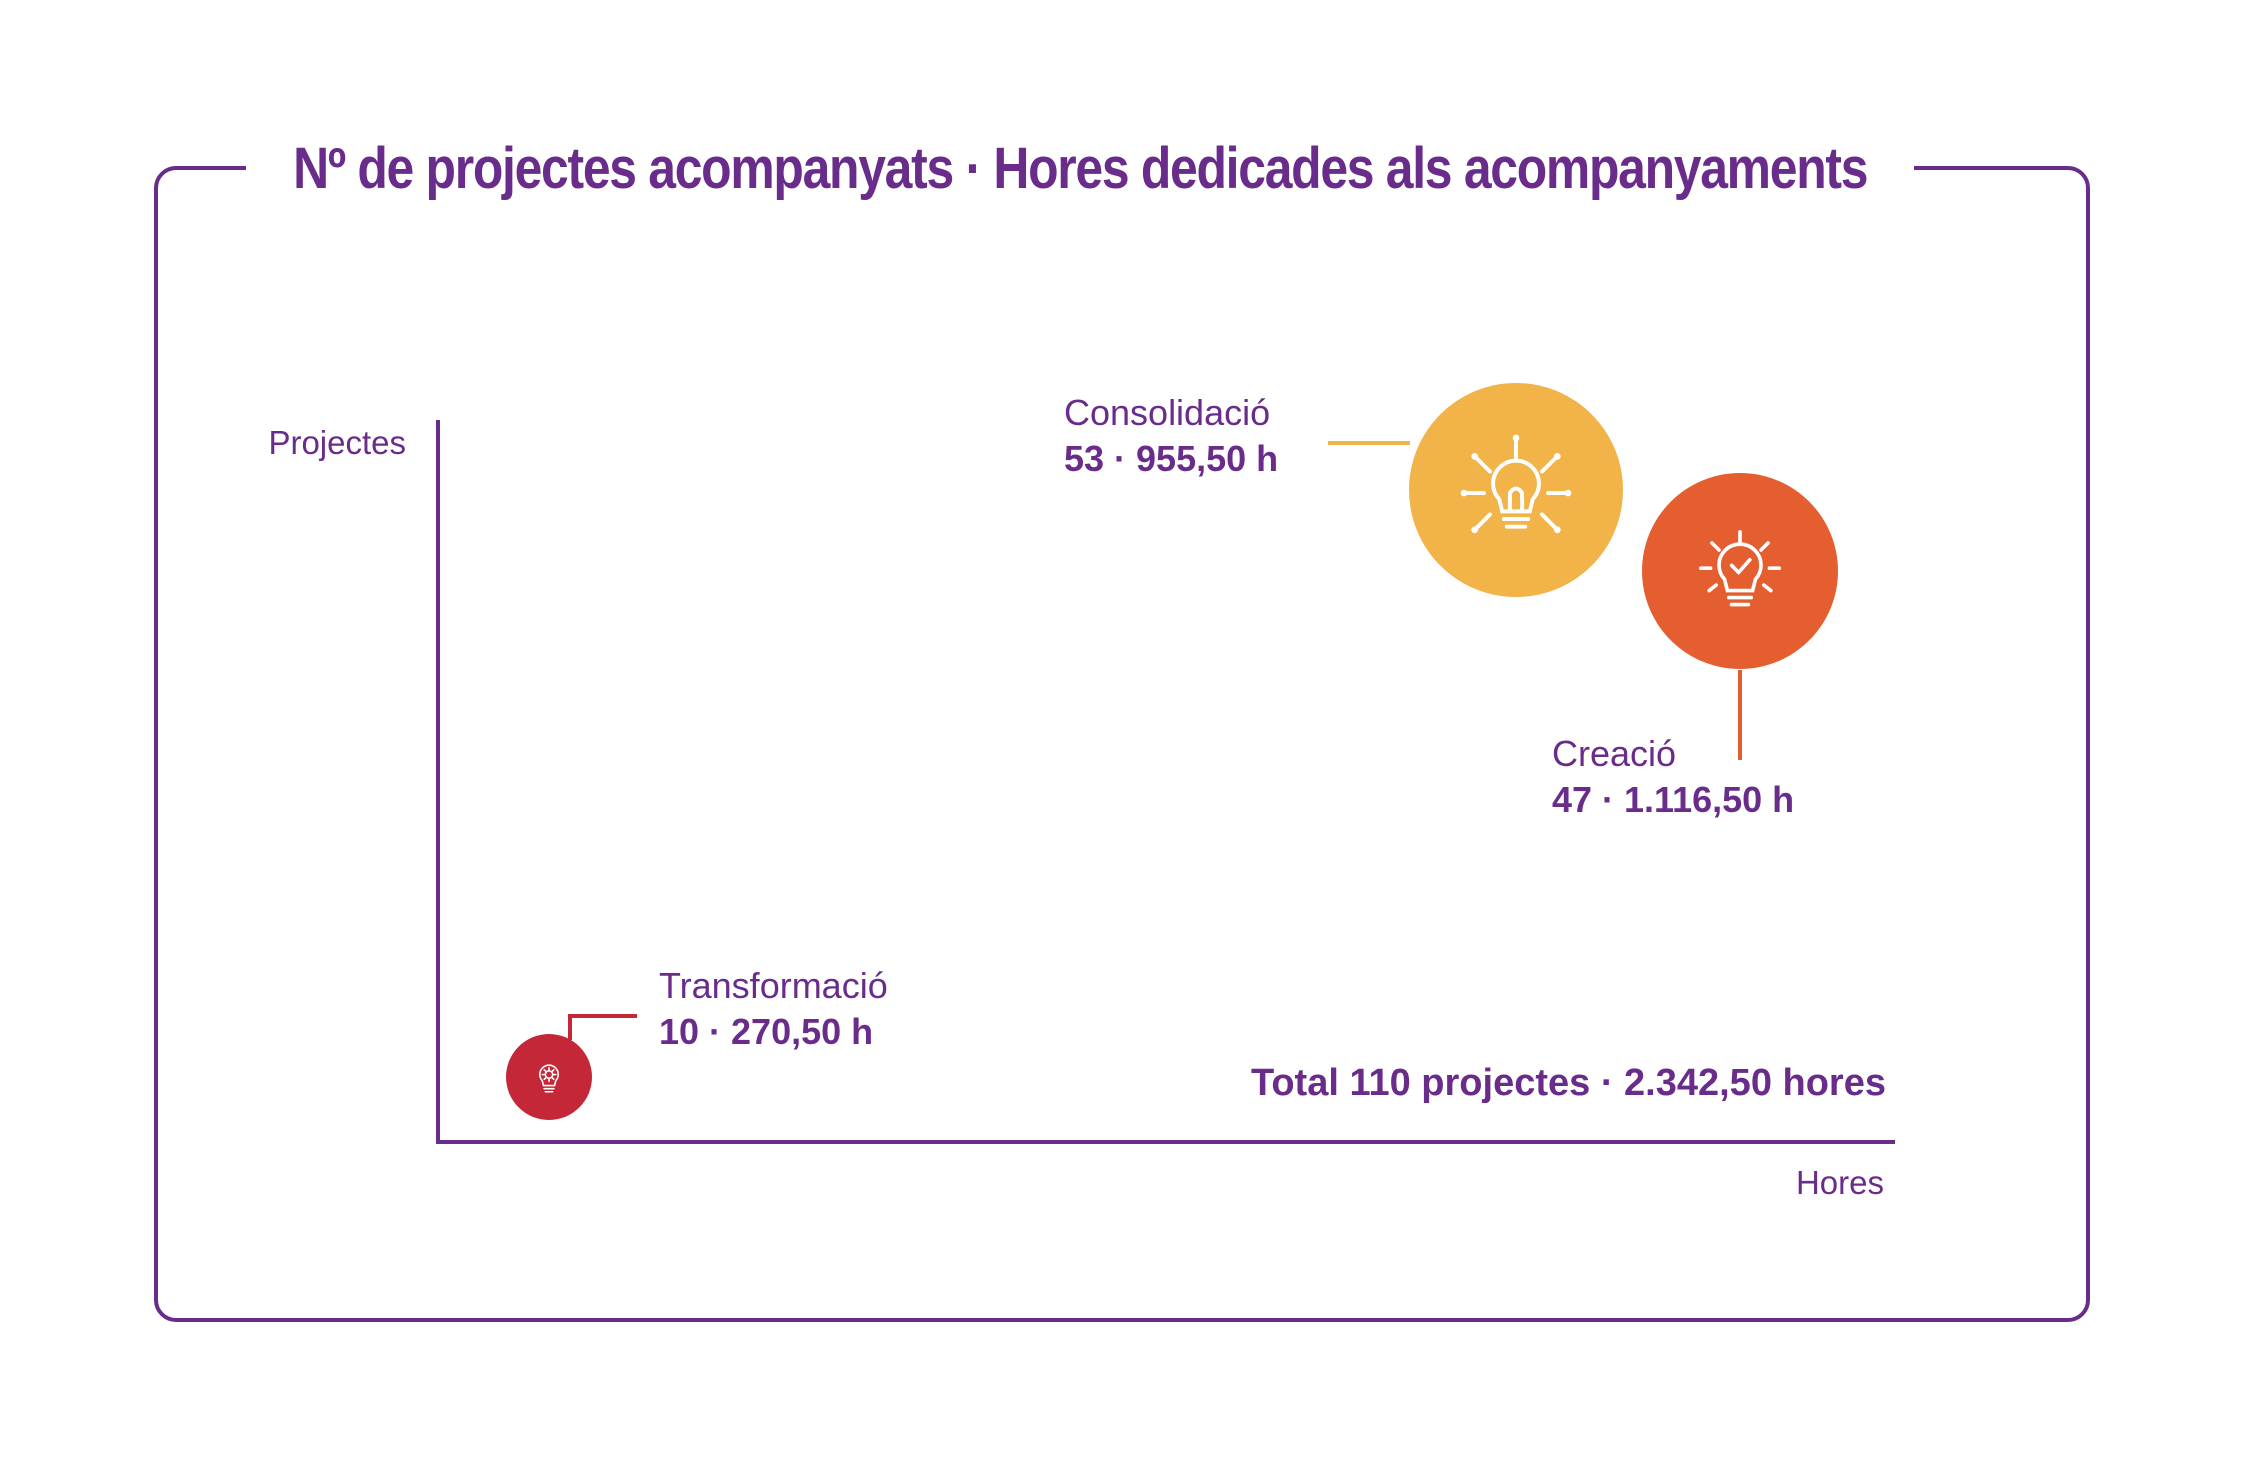 The height and width of the screenshot is (1468, 2242). Describe the element at coordinates (1614, 753) in the screenshot. I see `category-label-creacio: Creació` at that location.